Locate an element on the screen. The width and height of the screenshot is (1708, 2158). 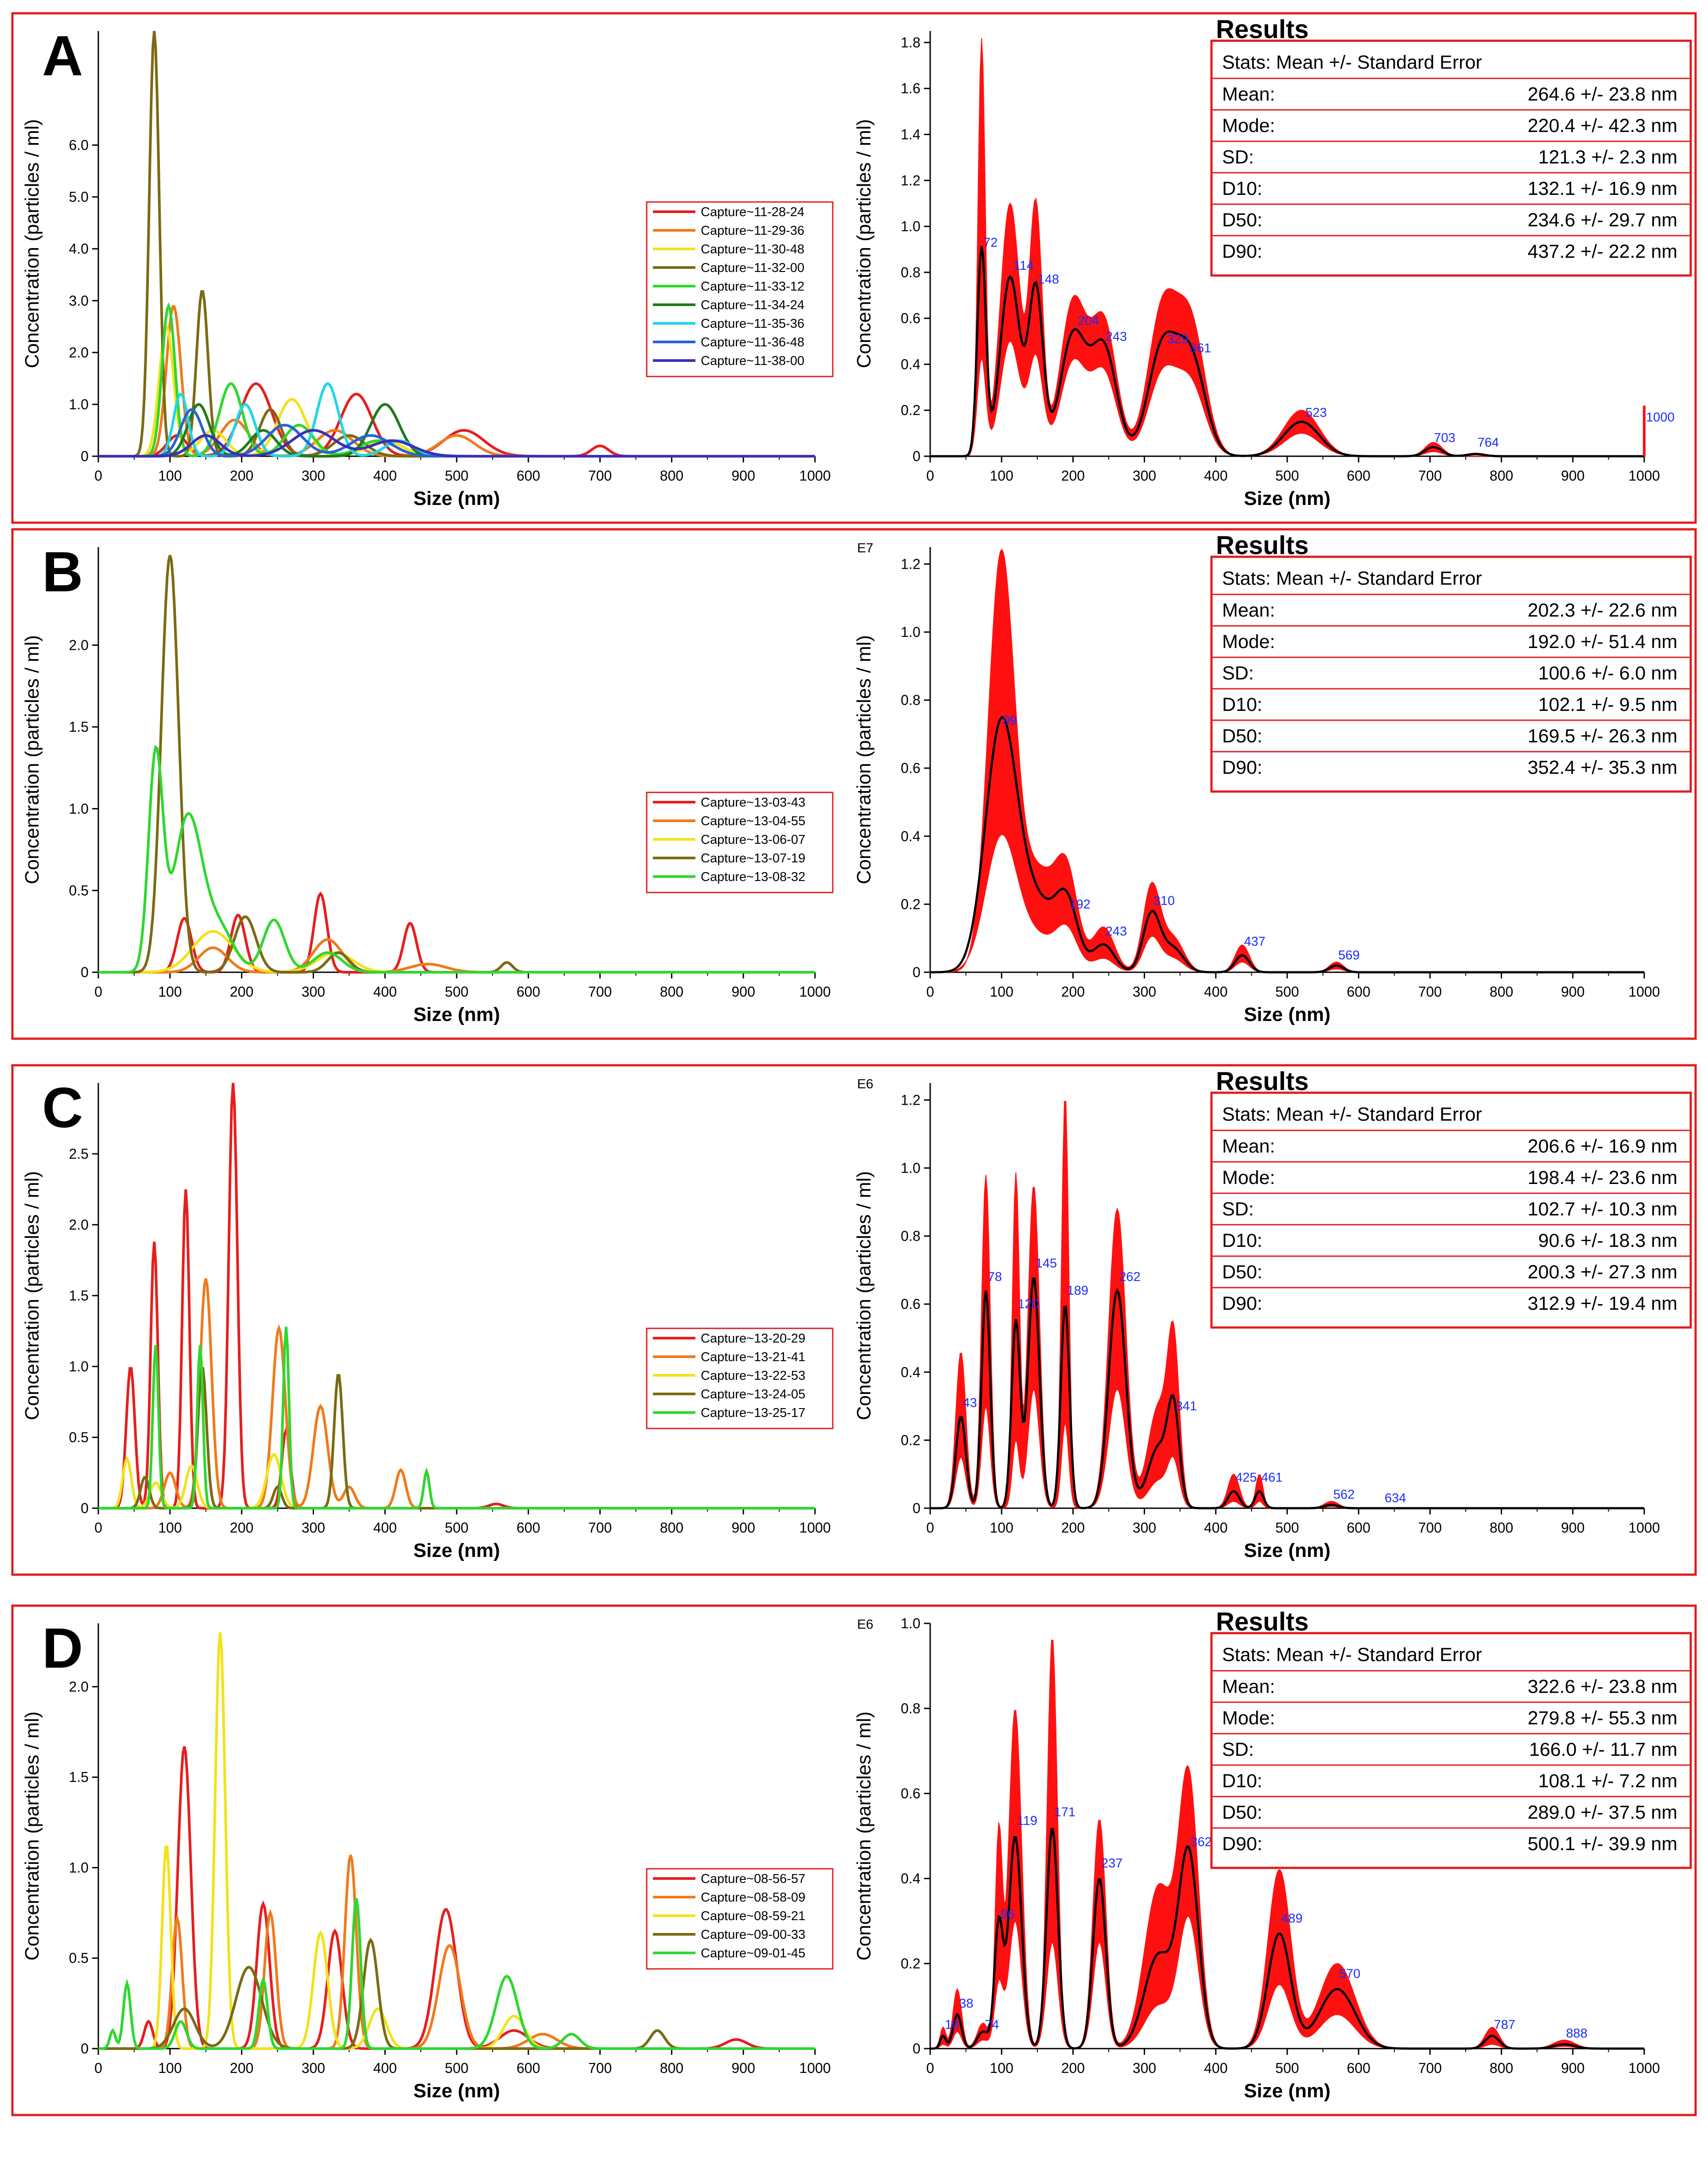
peak-label: 262 is located at coordinates (1129, 1277).